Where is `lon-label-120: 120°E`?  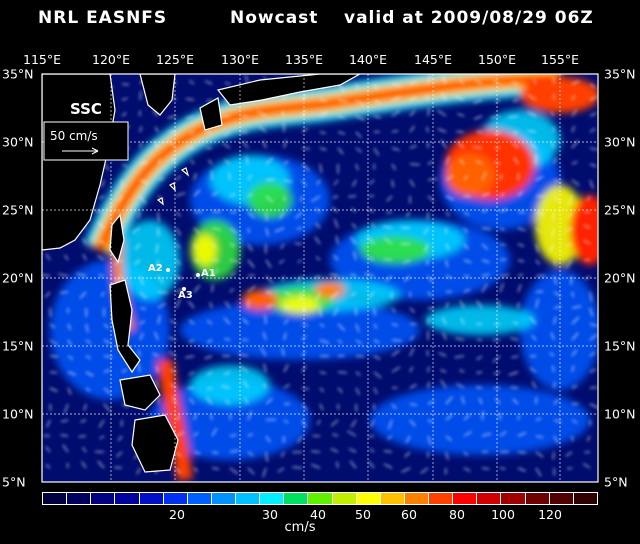 lon-label-120: 120°E is located at coordinates (111, 59).